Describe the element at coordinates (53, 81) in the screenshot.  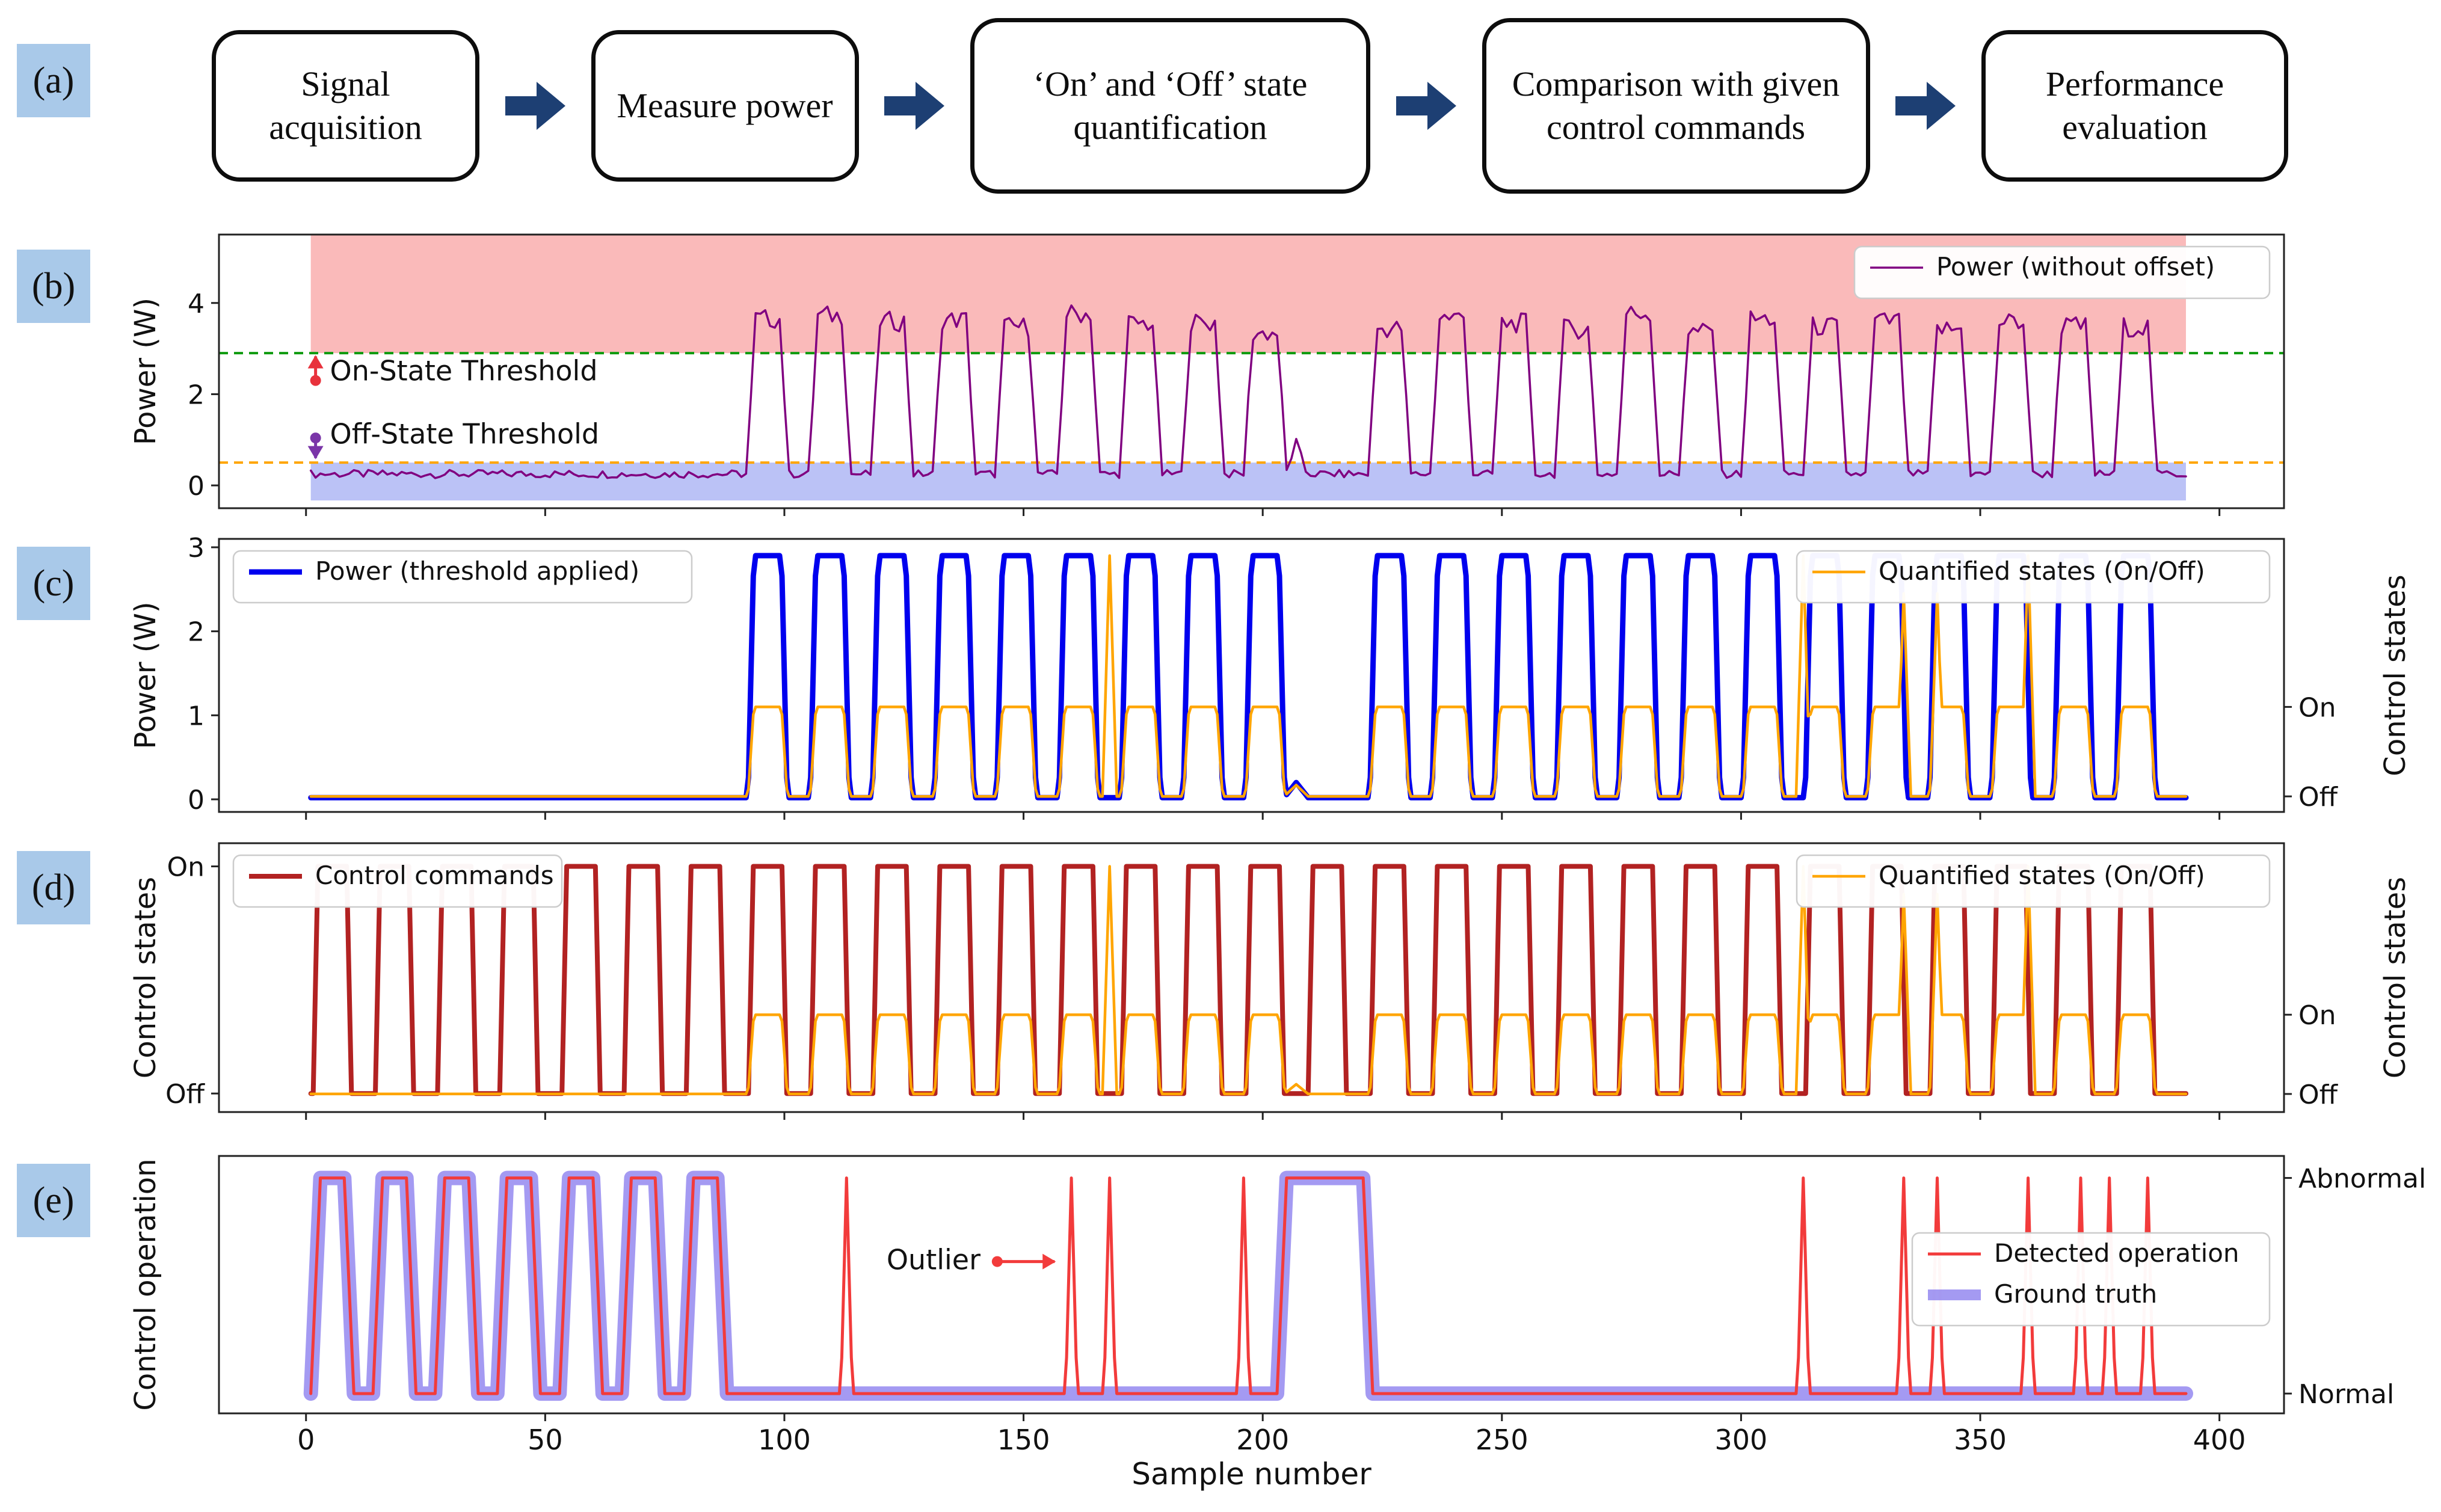
I see `panel-label-a: (a)` at that location.